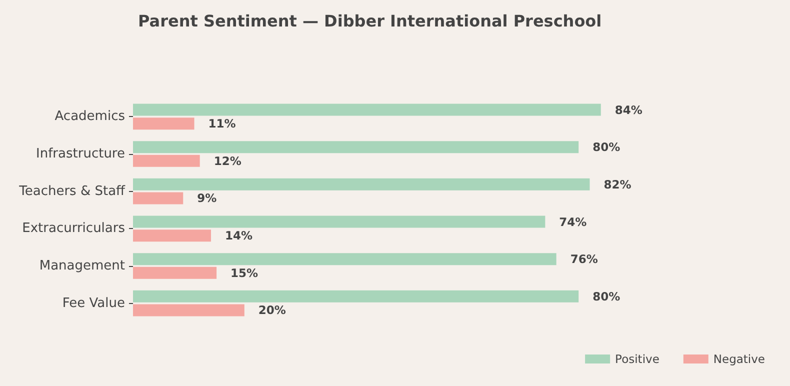 The height and width of the screenshot is (386, 790). What do you see at coordinates (222, 123) in the screenshot?
I see `data-label: 11%` at bounding box center [222, 123].